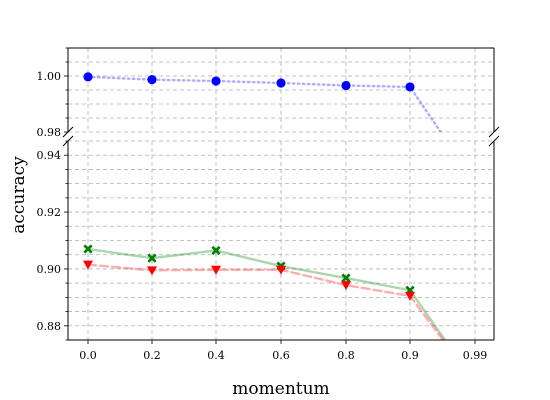 The image size is (550, 400). Describe the element at coordinates (49, 155) in the screenshot. I see `y-tick-label: 0.94` at that location.